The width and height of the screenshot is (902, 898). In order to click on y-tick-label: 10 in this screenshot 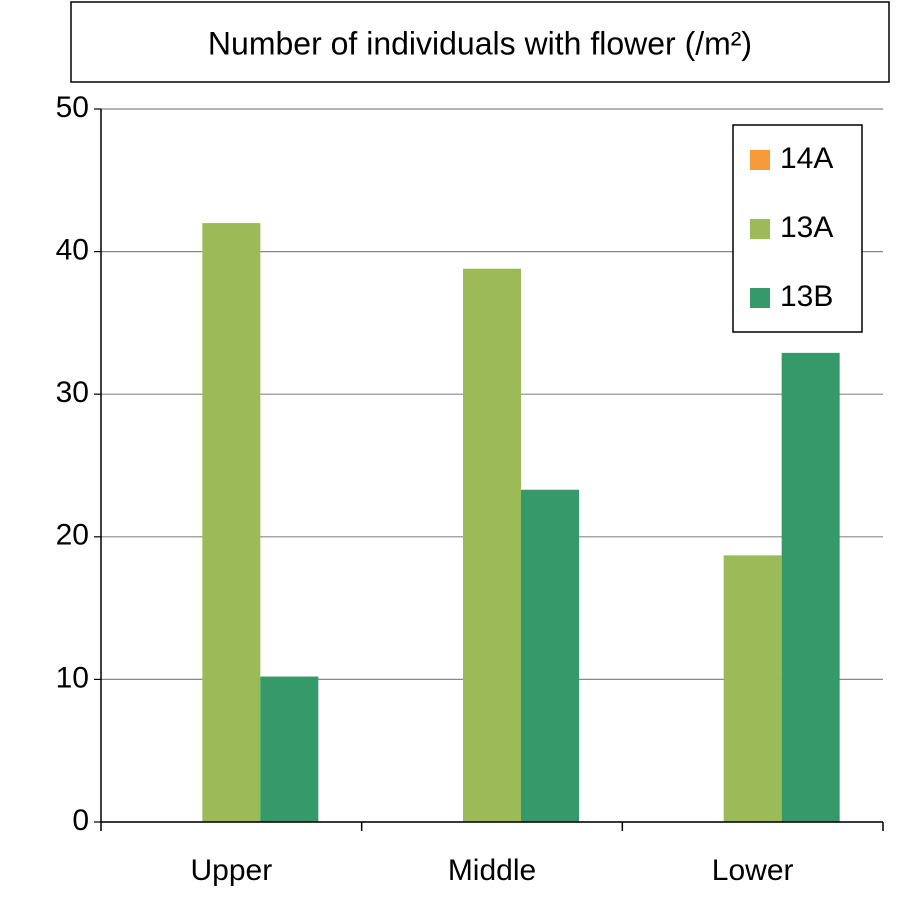, I will do `click(72, 677)`.